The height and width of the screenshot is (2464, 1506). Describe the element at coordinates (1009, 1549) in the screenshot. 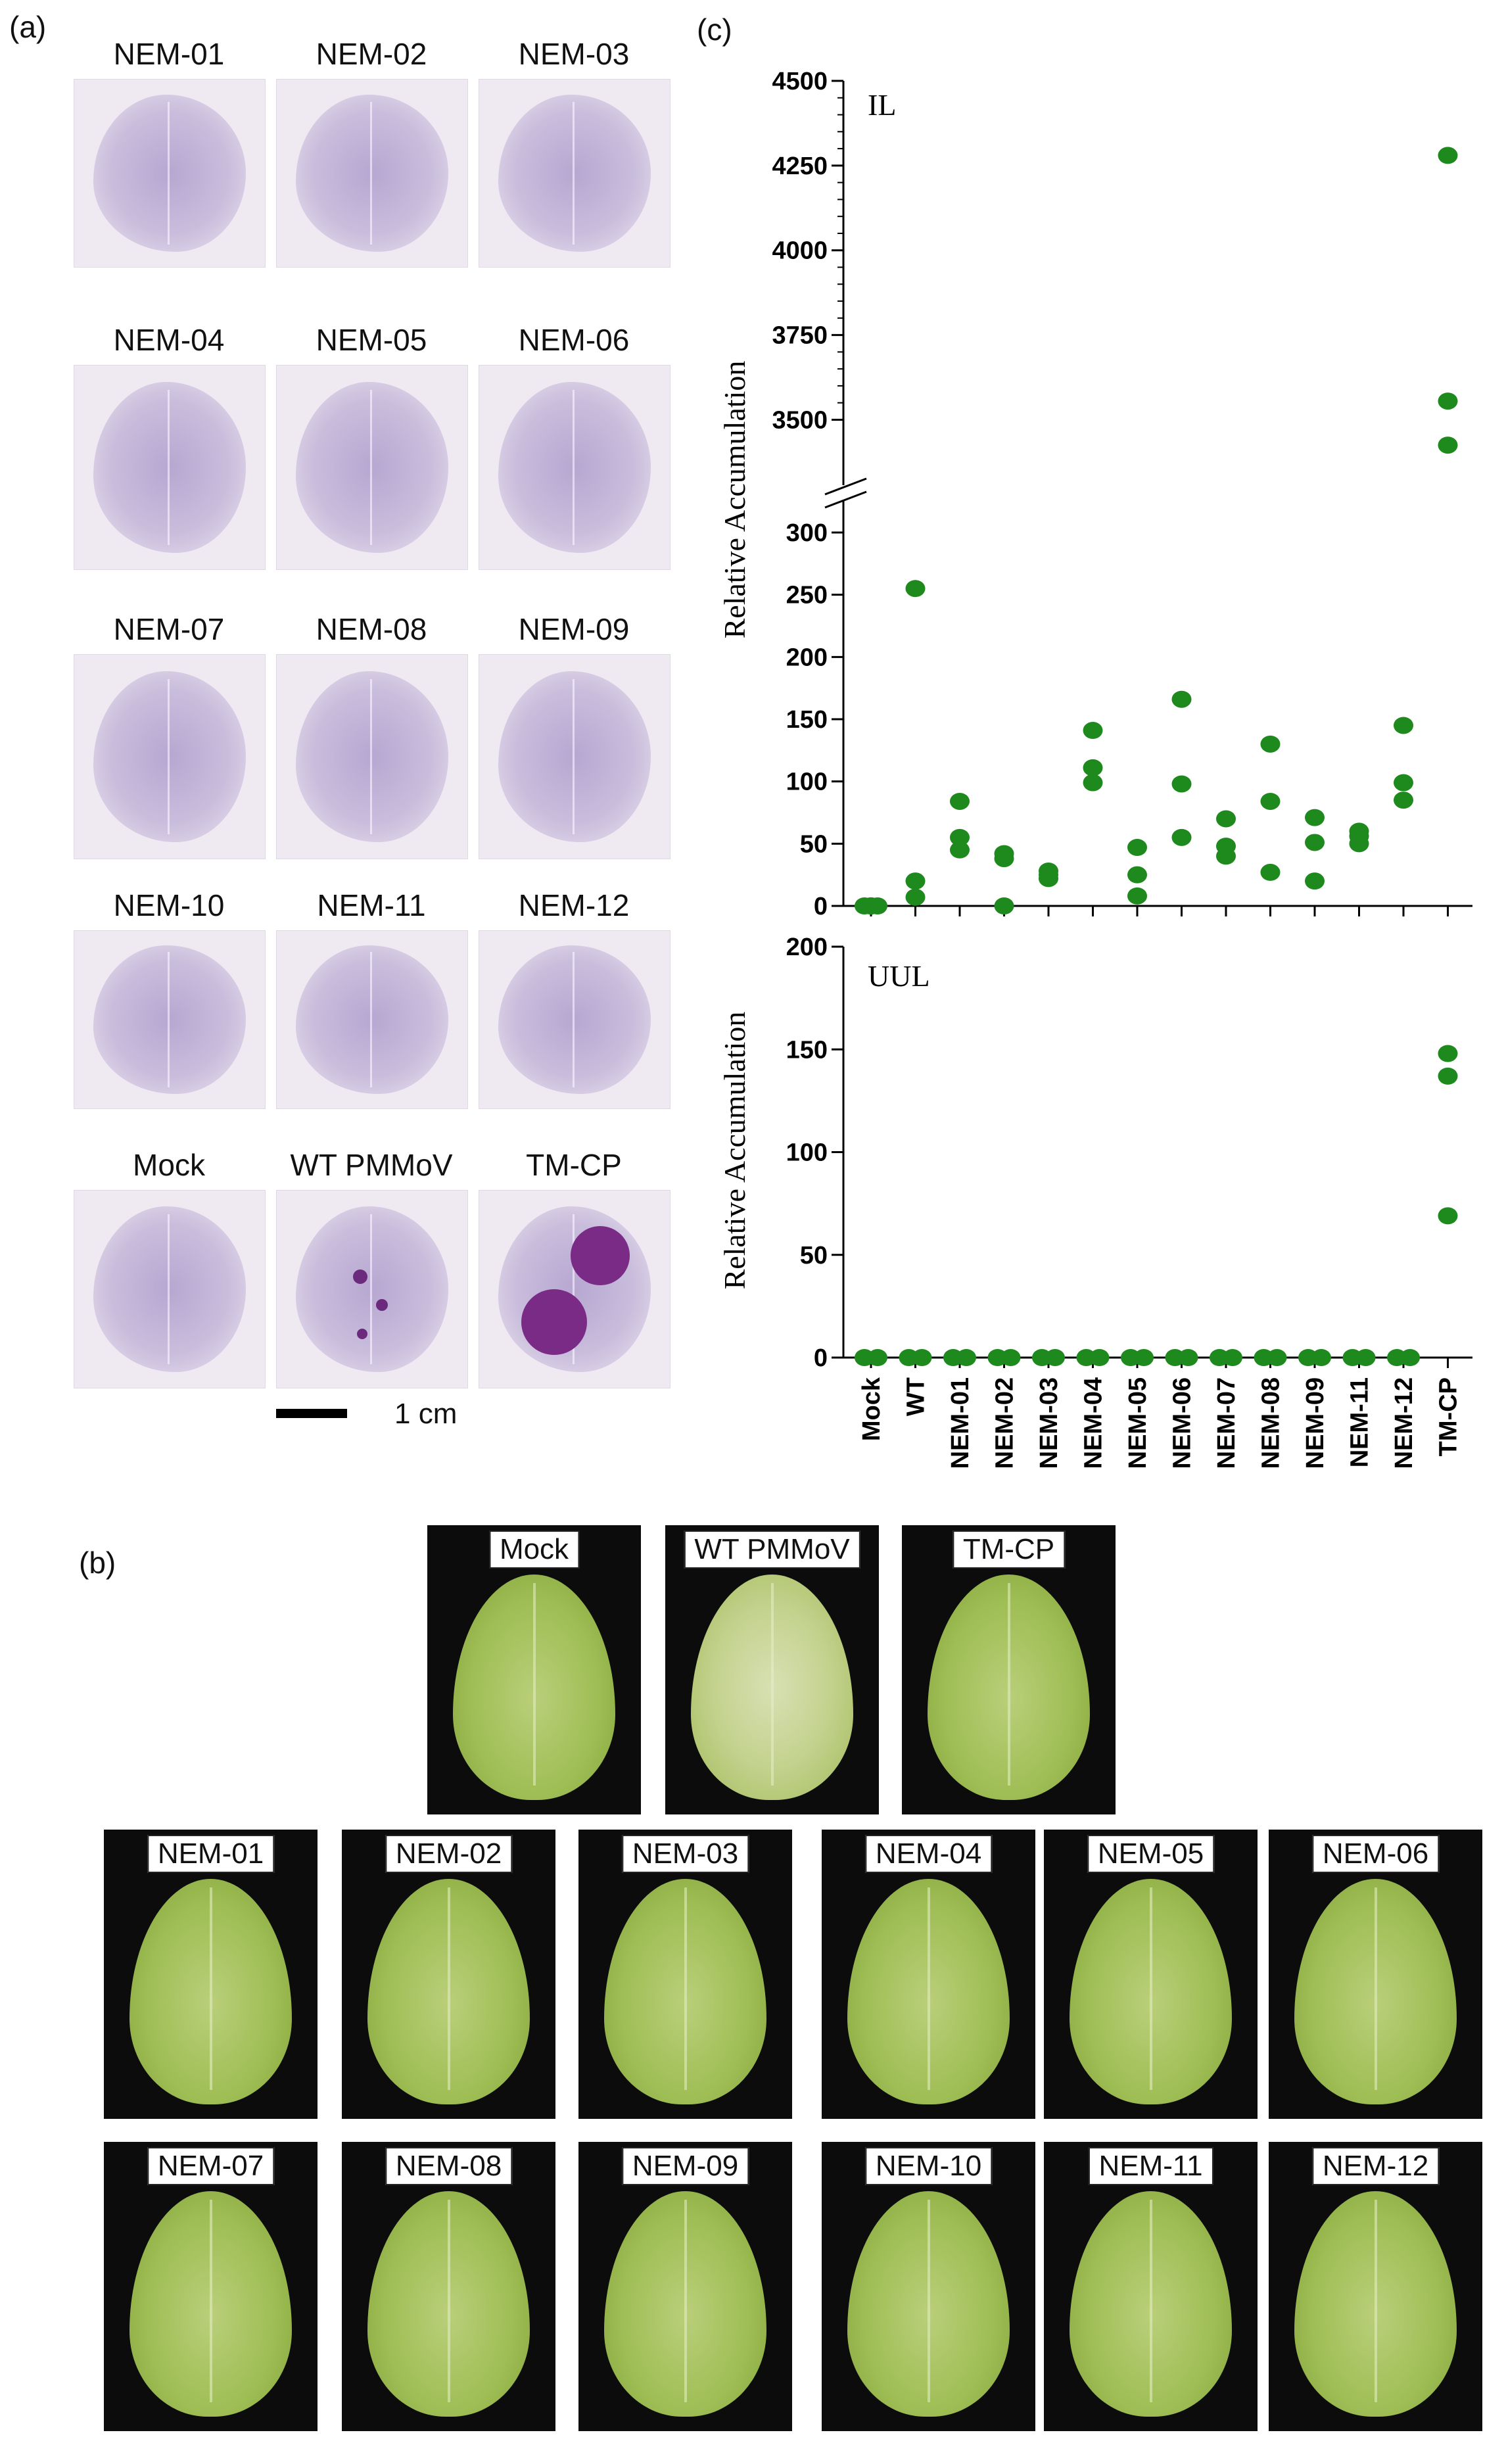

I see `leaf-photo-label: TM-CP` at that location.